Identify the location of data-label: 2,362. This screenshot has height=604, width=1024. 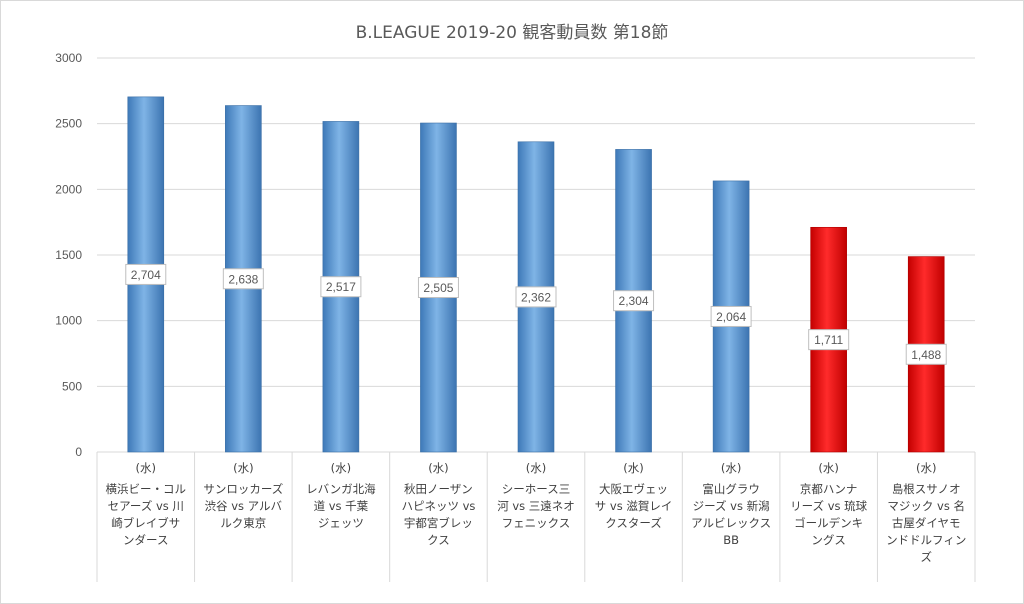
(536, 297).